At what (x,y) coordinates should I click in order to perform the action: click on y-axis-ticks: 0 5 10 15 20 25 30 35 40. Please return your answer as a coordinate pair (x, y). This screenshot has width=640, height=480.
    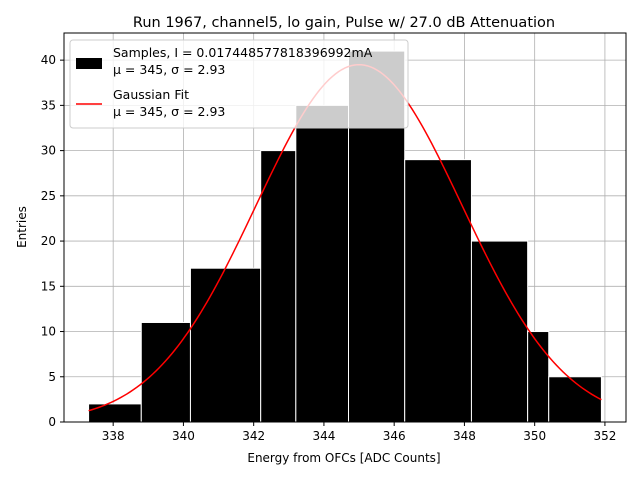
    Looking at the image, I should click on (52, 241).